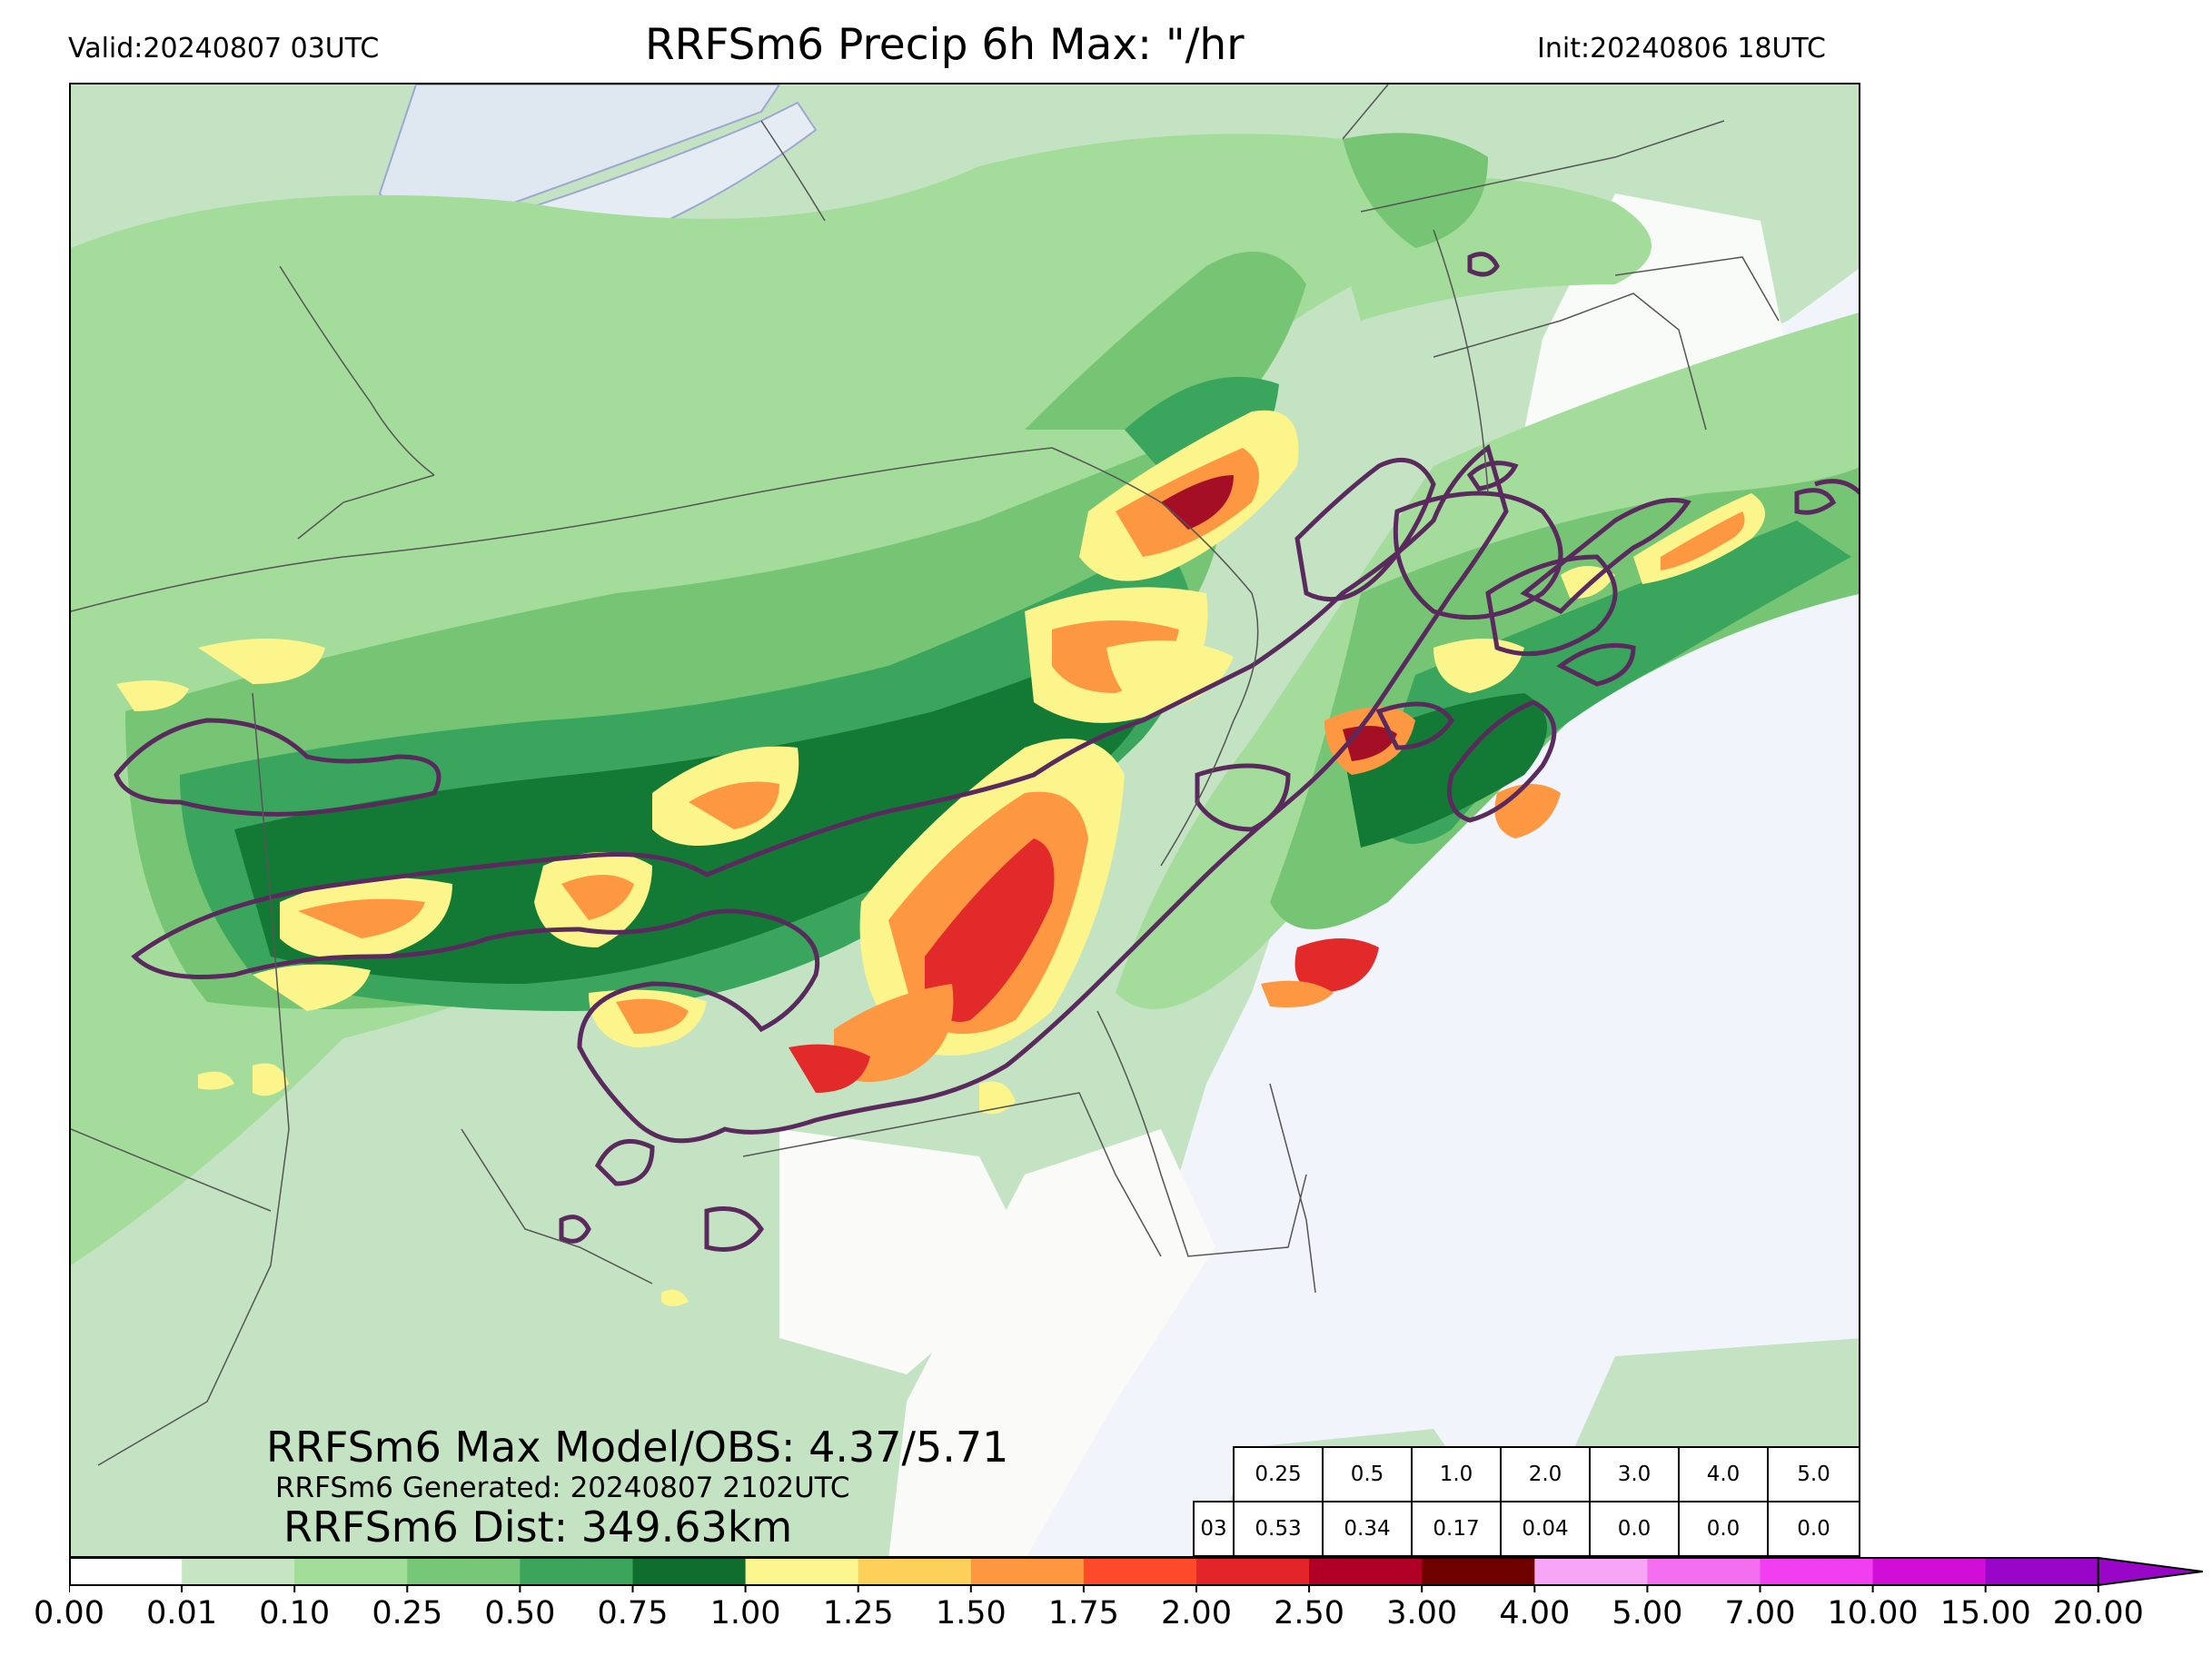 The image size is (2212, 1666). What do you see at coordinates (637, 1447) in the screenshot?
I see `max-model-obs-text: RRFSm6 Max Model/OBS: 4.37/5.71` at bounding box center [637, 1447].